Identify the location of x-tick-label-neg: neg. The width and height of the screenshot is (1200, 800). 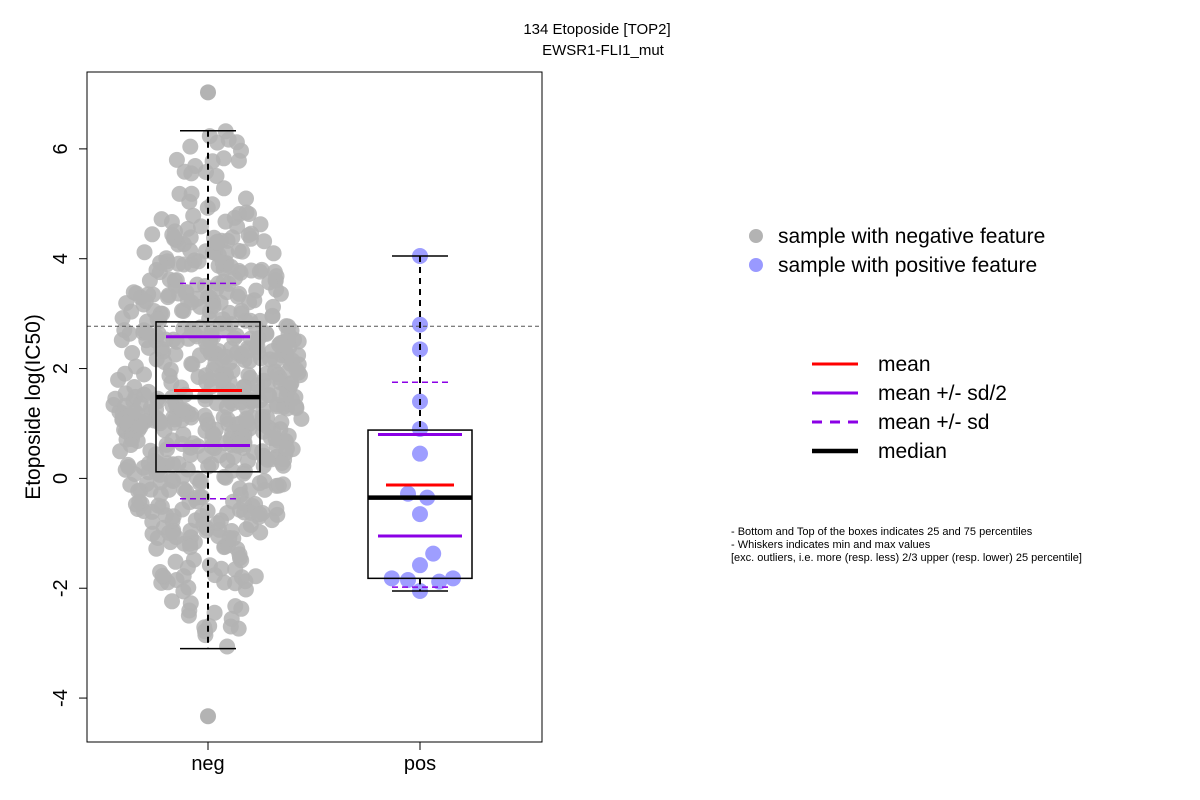
(207, 764).